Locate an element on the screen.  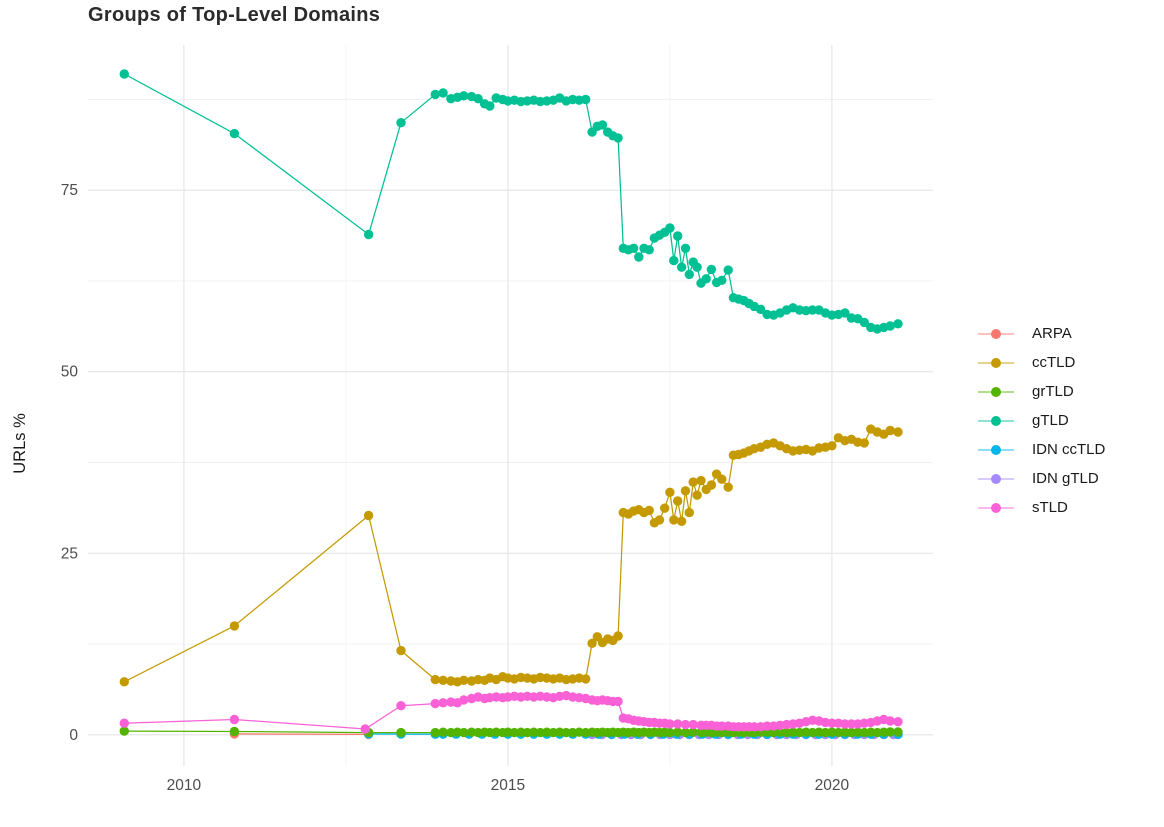
legend-item-gtld: gTLD is located at coordinates (1041, 420).